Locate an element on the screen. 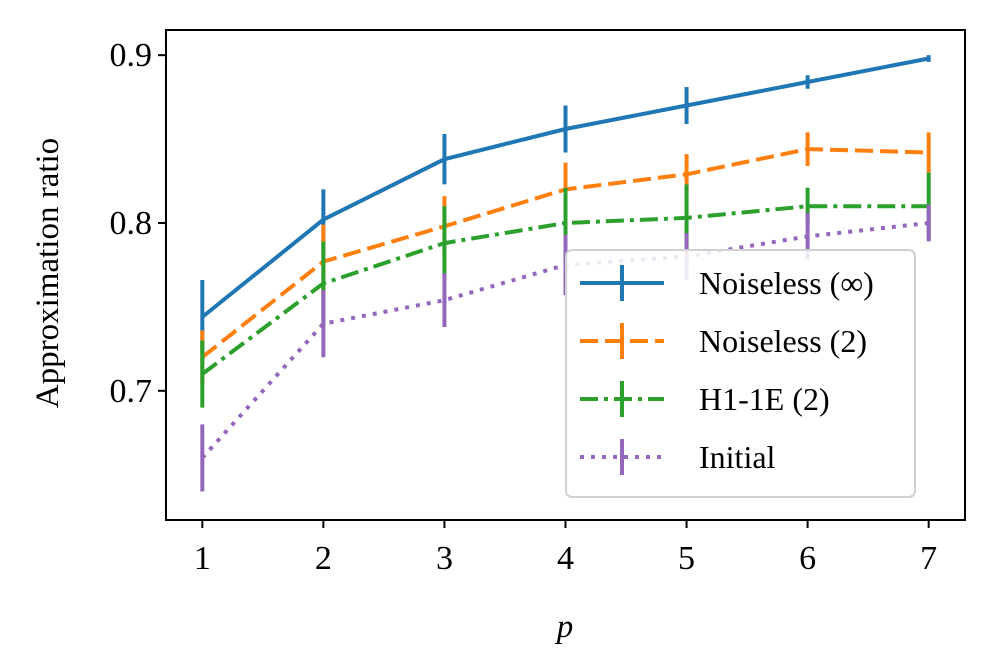 This screenshot has height=671, width=995. legend-label: Initial is located at coordinates (737, 457).